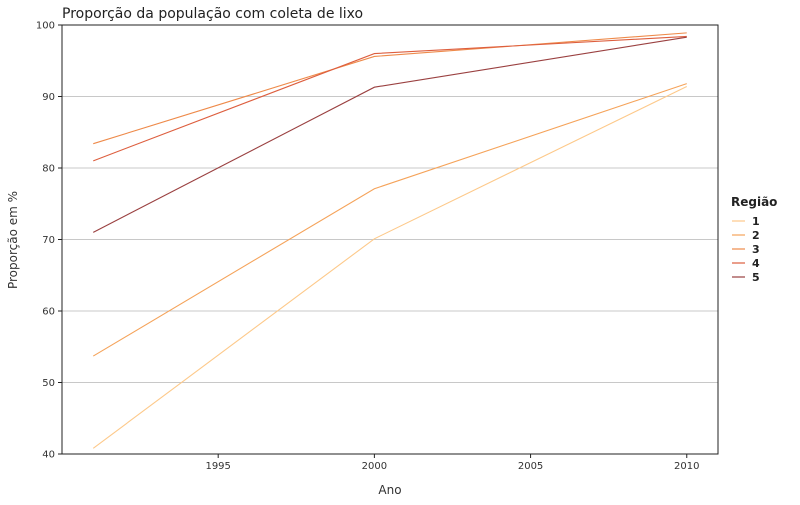 This screenshot has width=800, height=505. What do you see at coordinates (48, 383) in the screenshot?
I see `y-tick-label: 50` at bounding box center [48, 383].